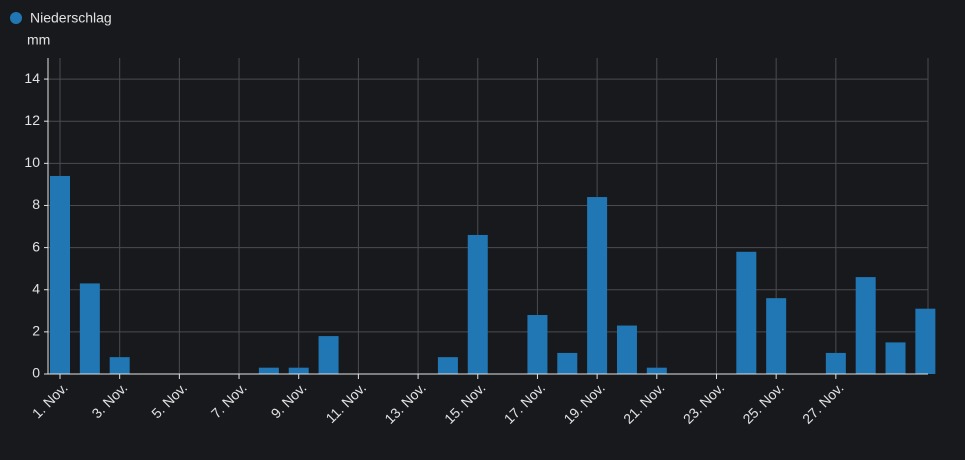 Image resolution: width=965 pixels, height=460 pixels. I want to click on legend-swatch, so click(16, 18).